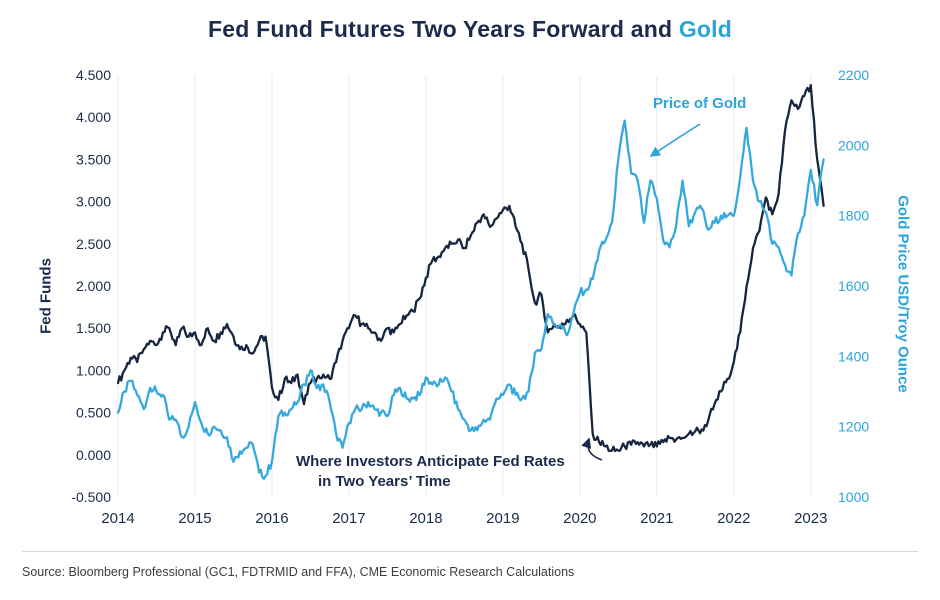 Image resolution: width=940 pixels, height=600 pixels. I want to click on fed-rates-annotation-line2: in Two Years’ Time, so click(384, 481).